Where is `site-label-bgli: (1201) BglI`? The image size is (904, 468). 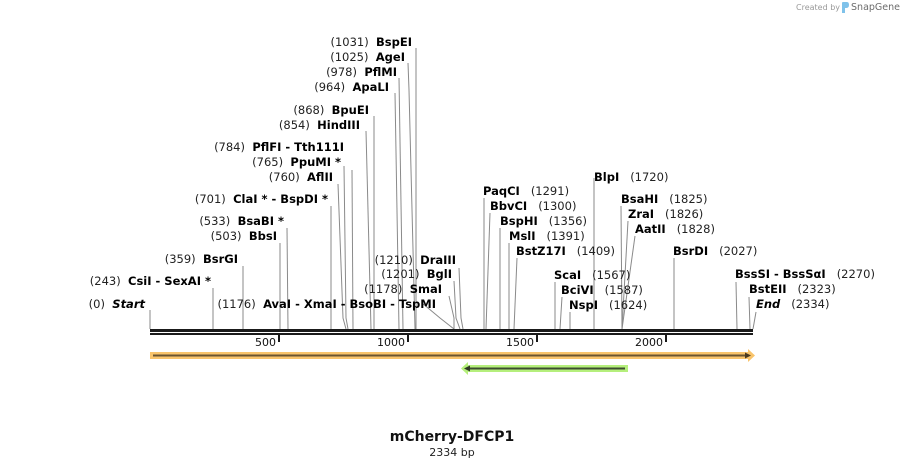 site-label-bgli: (1201) BglI is located at coordinates (416, 274).